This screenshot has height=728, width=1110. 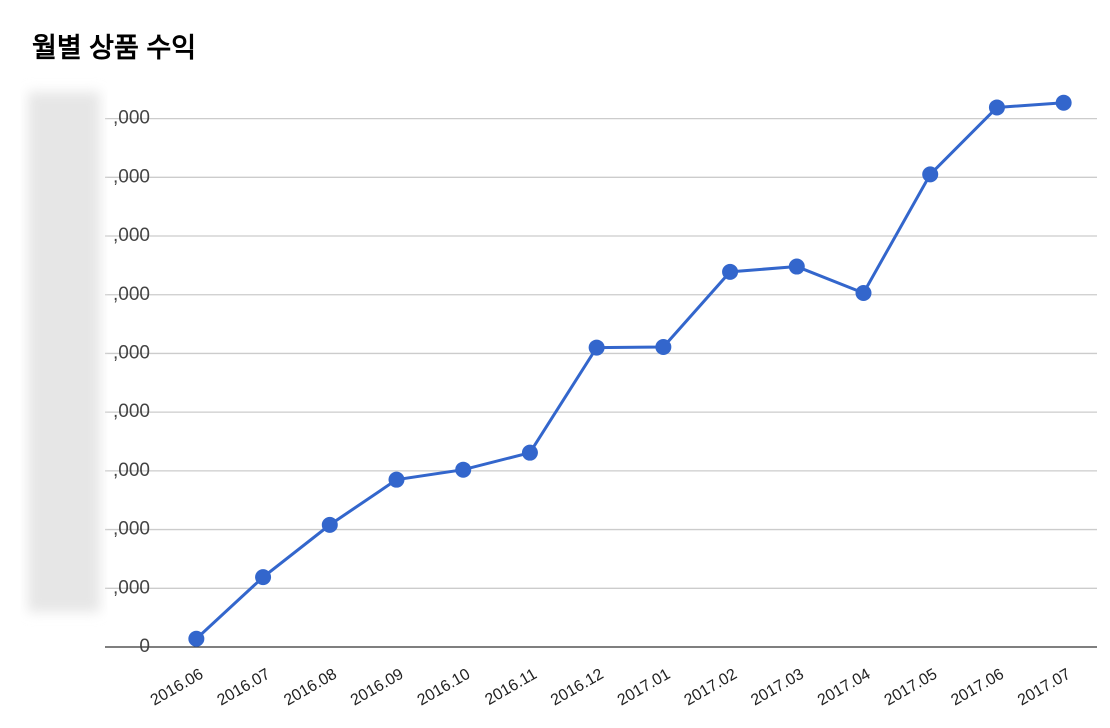 I want to click on x-tick-label: 2016.07, so click(x=243, y=688).